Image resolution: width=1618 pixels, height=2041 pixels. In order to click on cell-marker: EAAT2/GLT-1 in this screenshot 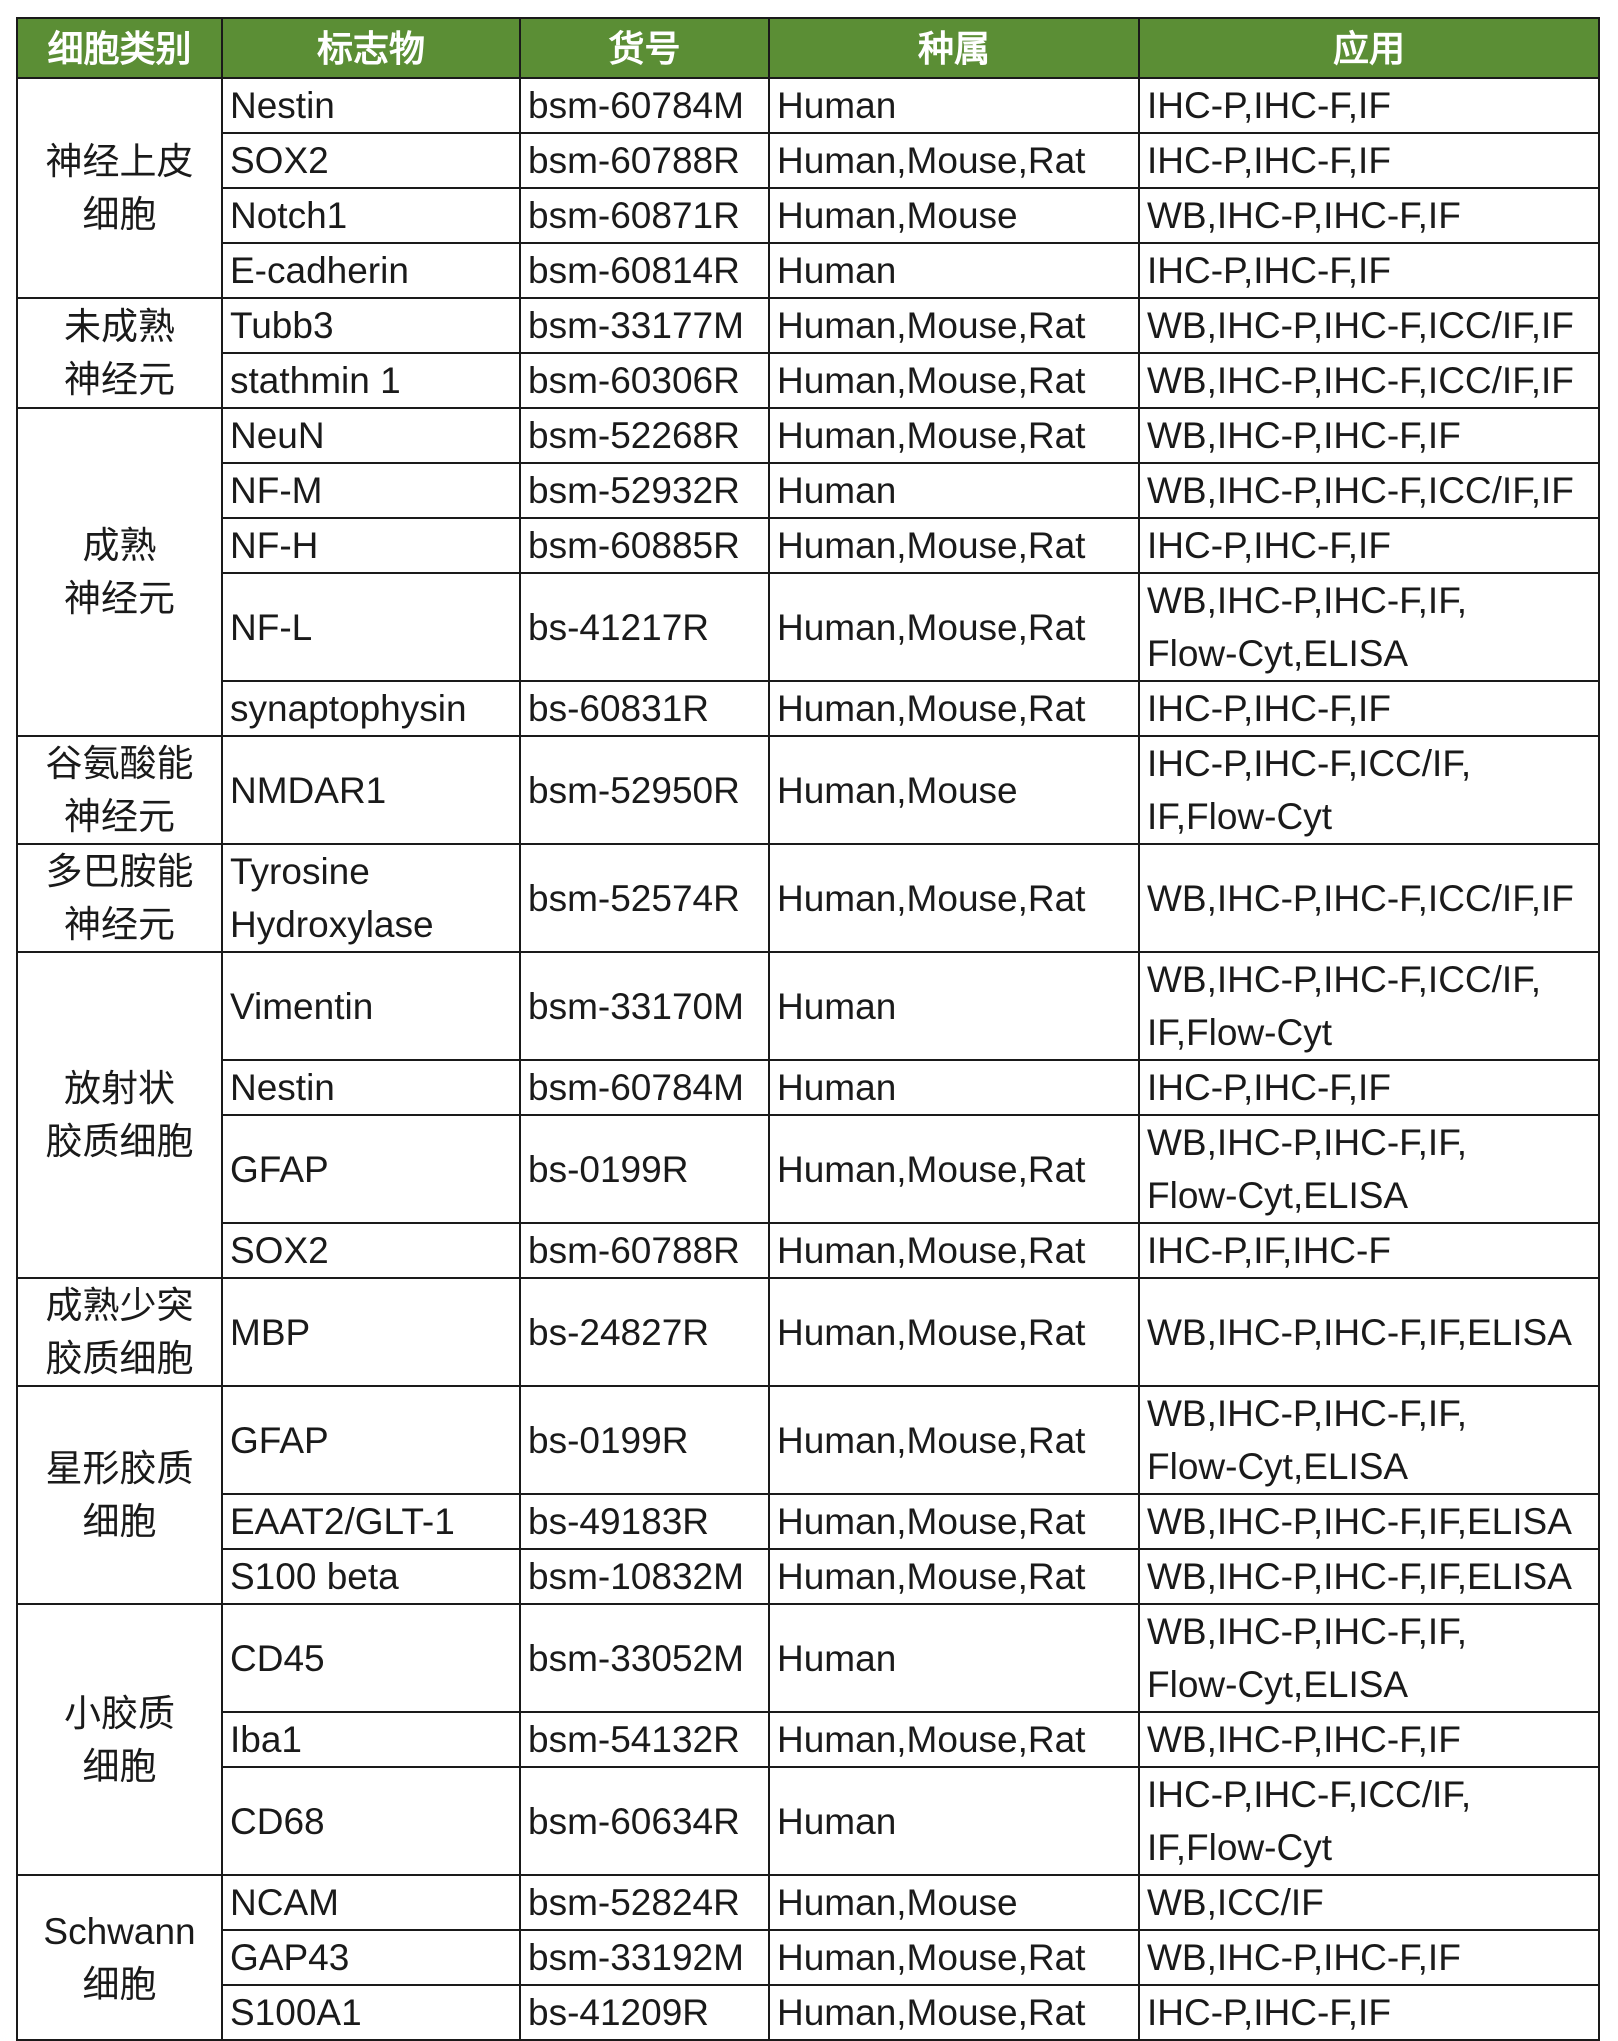, I will do `click(371, 1521)`.